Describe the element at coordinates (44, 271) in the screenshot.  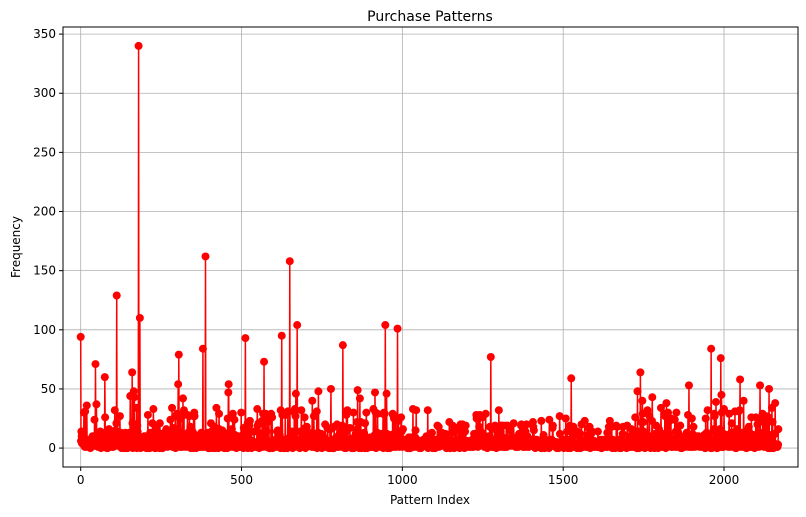
I see `y-tick-label: 150` at that location.